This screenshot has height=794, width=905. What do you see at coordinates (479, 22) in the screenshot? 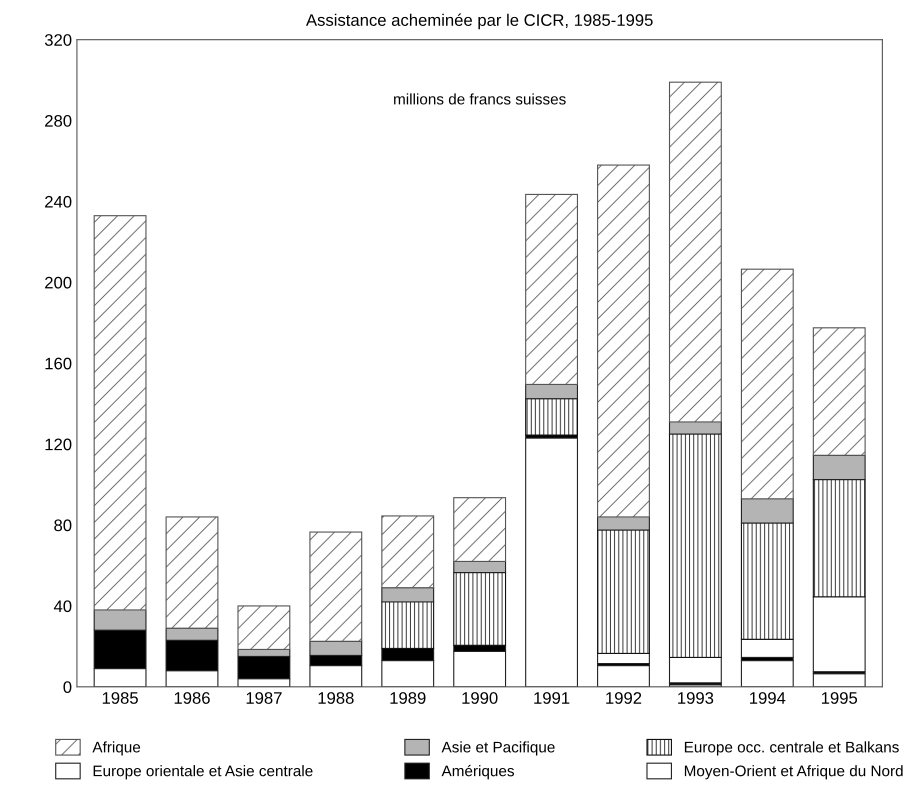
I see `chart-title: Assistance acheminée par le CICR, 1985-1995` at bounding box center [479, 22].